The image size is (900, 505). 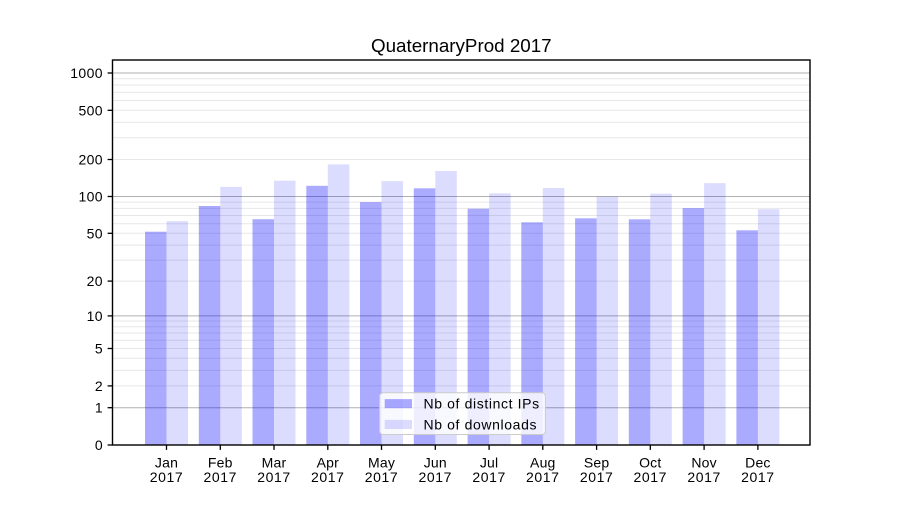 I want to click on svg-text: 1, so click(x=99, y=408).